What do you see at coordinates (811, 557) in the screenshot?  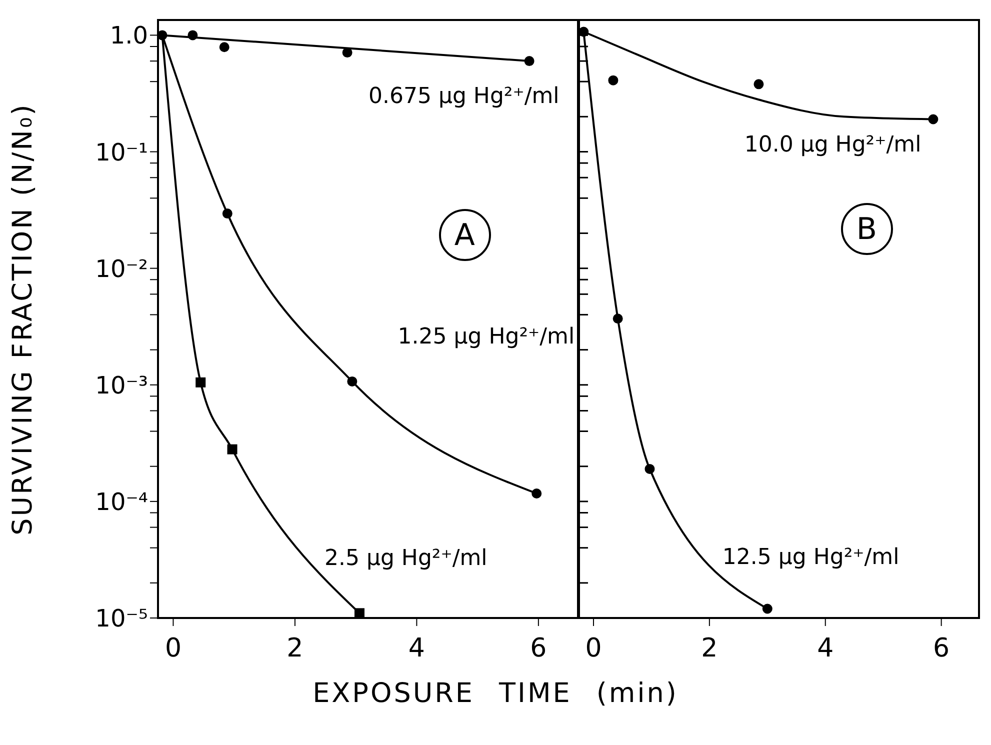 I see `series-label: 12.5 μg Hg²⁺/ml` at bounding box center [811, 557].